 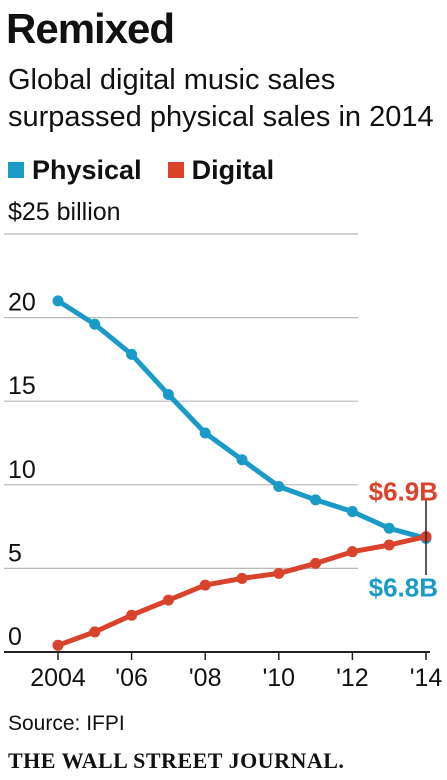 I want to click on legend-item-physical: Physical, so click(x=75, y=170).